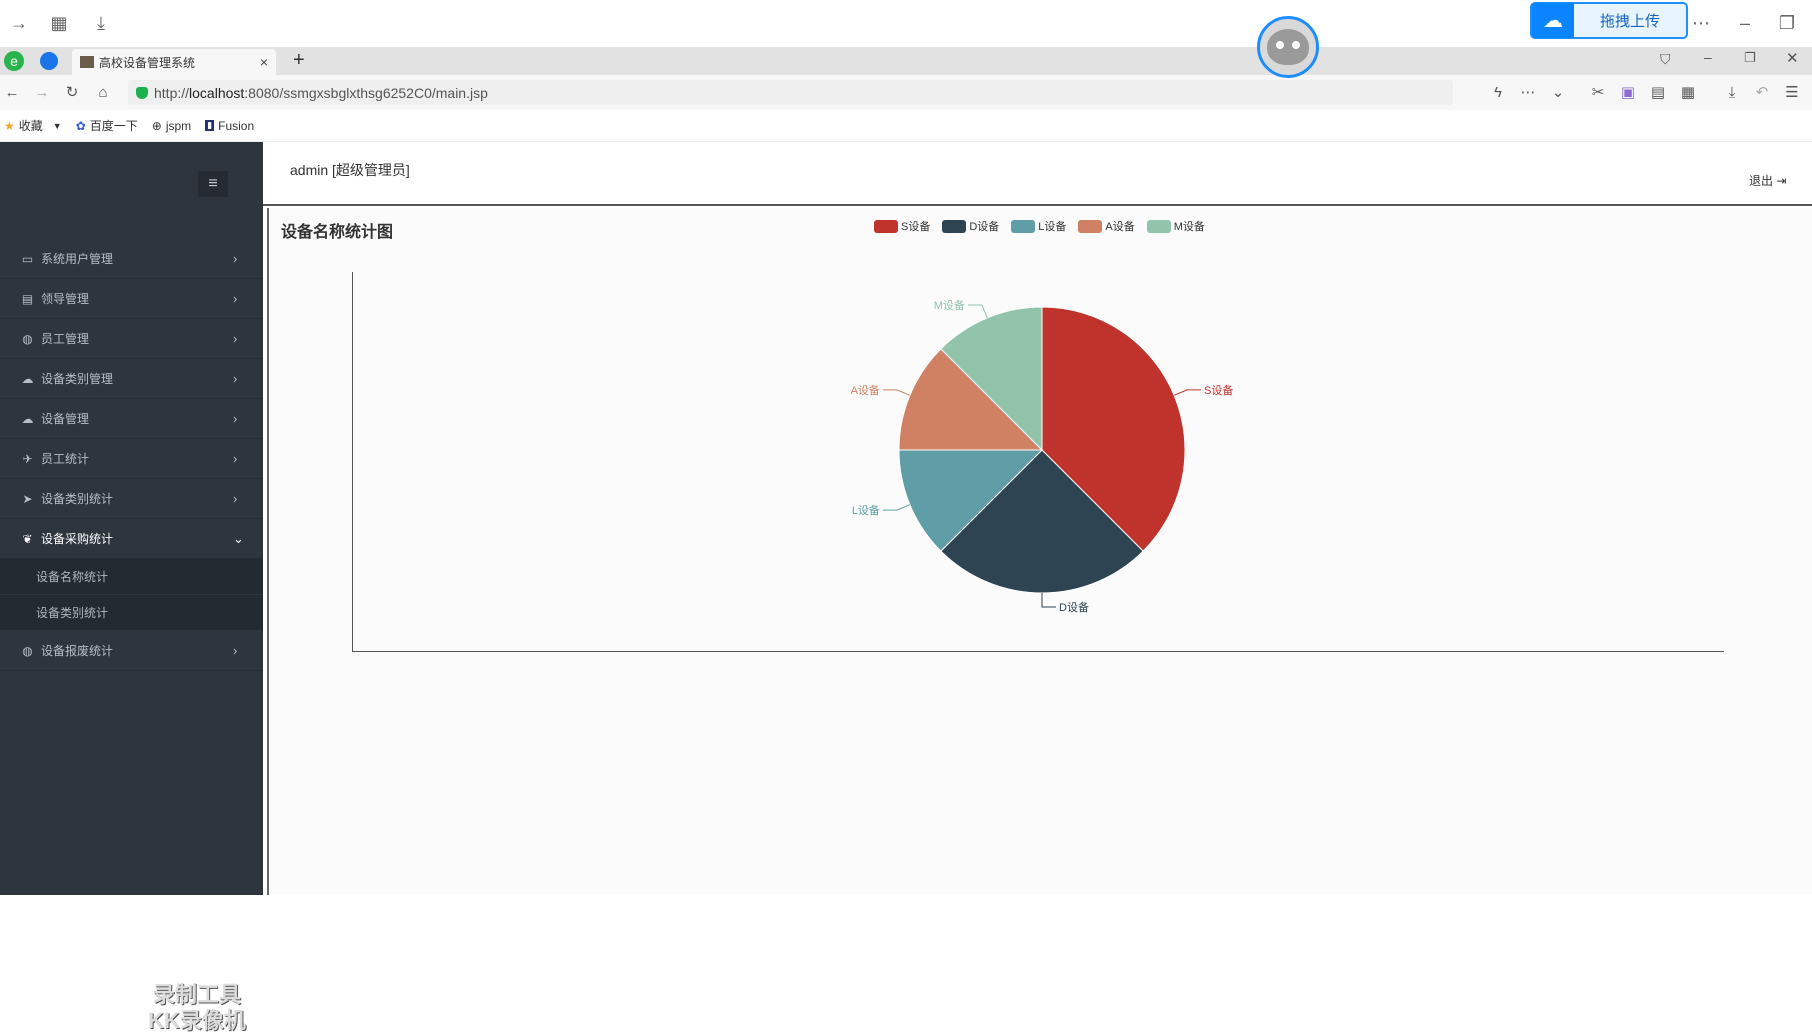 This screenshot has height=1034, width=1812. What do you see at coordinates (19, 23) in the screenshot?
I see `arrow-right-icon: →` at bounding box center [19, 23].